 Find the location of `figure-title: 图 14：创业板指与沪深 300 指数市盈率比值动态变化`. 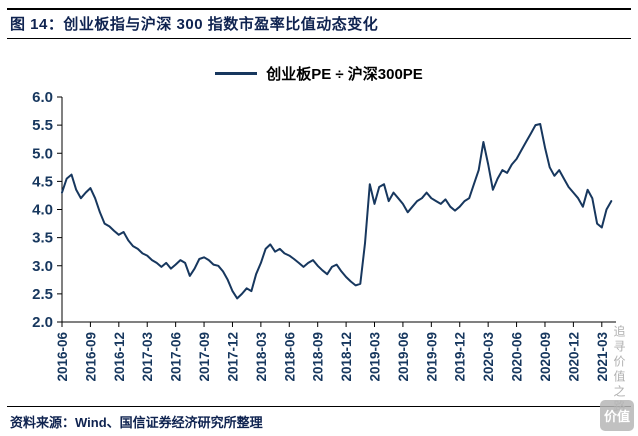

figure-title: 图 14：创业板指与沪深 300 指数市盈率比值动态变化 is located at coordinates (194, 24).